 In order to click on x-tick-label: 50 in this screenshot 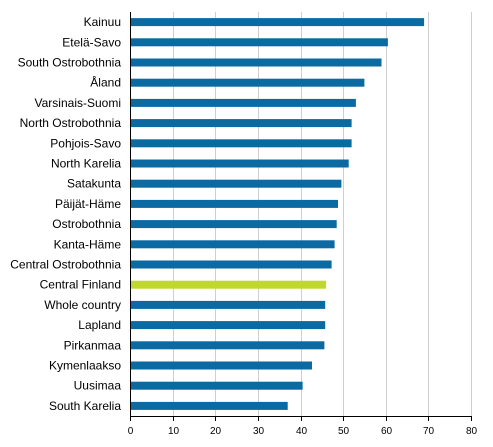, I will do `click(344, 431)`.